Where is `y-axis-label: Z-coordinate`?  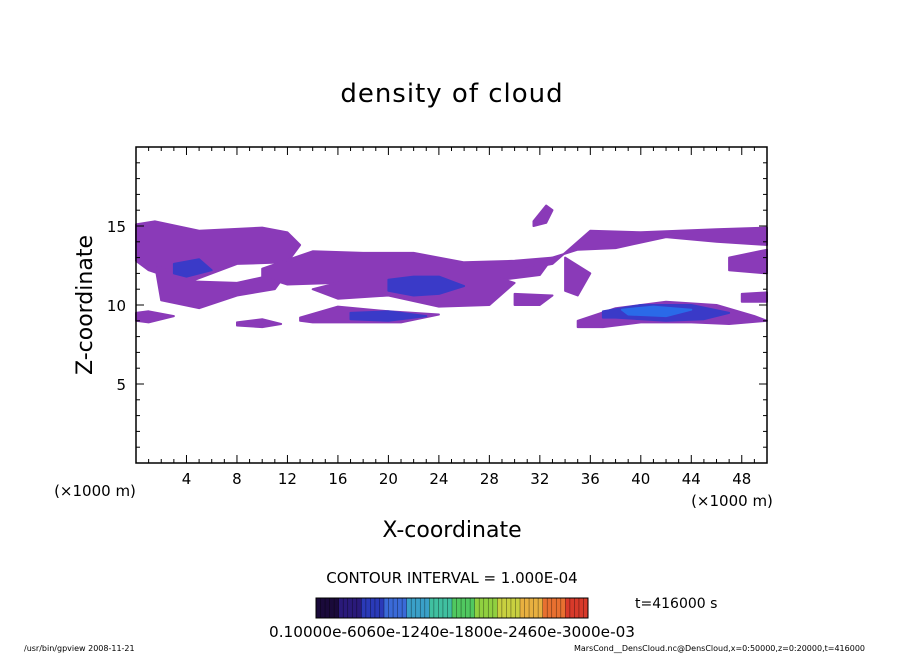 y-axis-label: Z-coordinate is located at coordinates (85, 305).